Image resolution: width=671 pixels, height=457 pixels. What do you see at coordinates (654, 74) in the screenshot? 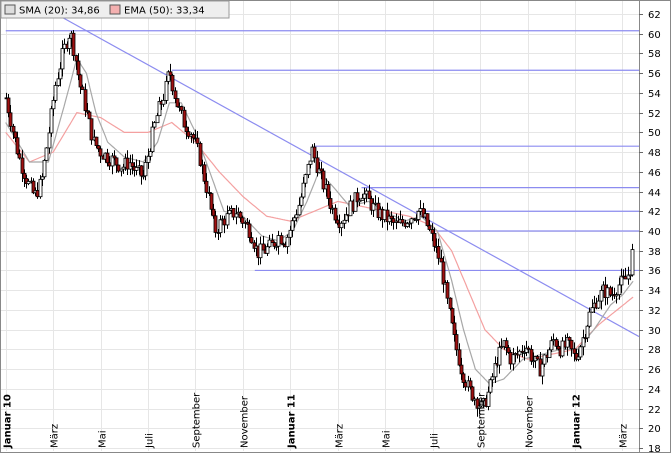
I see `y-tick-label: 56` at bounding box center [654, 74].